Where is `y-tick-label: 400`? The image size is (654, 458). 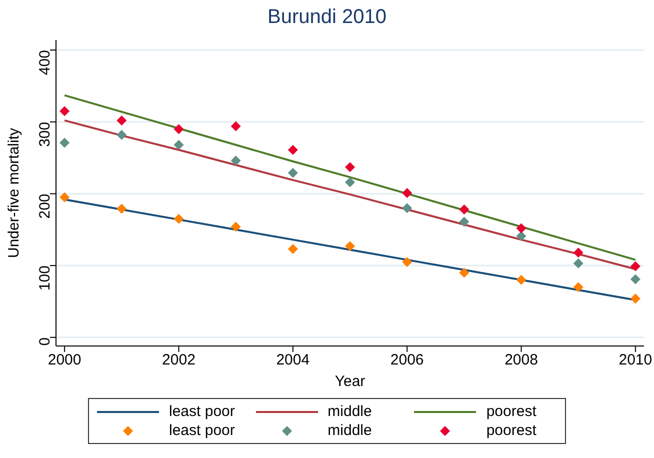 y-tick-label: 400 is located at coordinates (45, 63).